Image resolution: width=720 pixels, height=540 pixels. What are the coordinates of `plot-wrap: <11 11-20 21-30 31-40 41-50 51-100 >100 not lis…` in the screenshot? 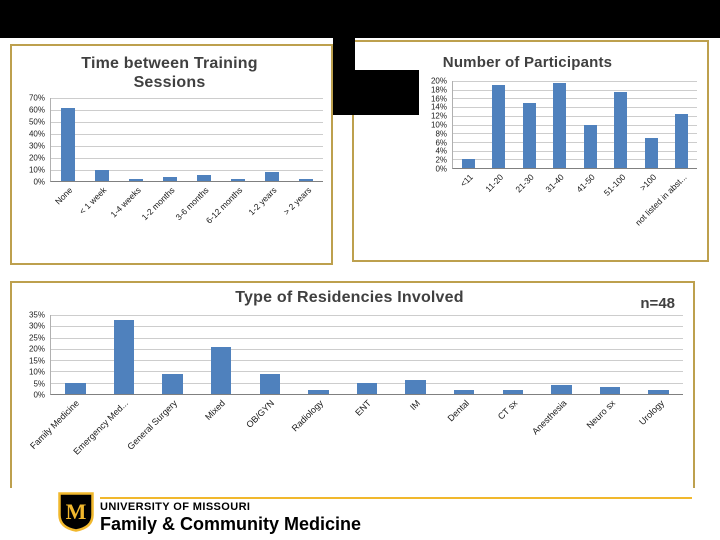 It's located at (574, 164).